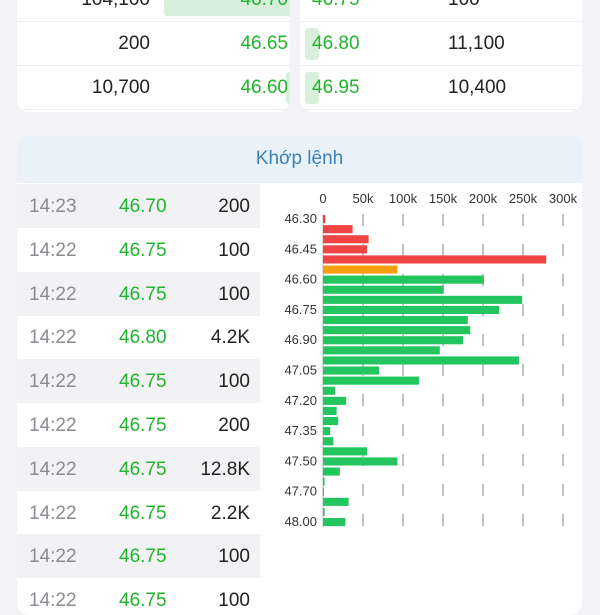 This screenshot has width=600, height=615. Describe the element at coordinates (225, 469) in the screenshot. I see `trade-volume: 12.8K` at that location.